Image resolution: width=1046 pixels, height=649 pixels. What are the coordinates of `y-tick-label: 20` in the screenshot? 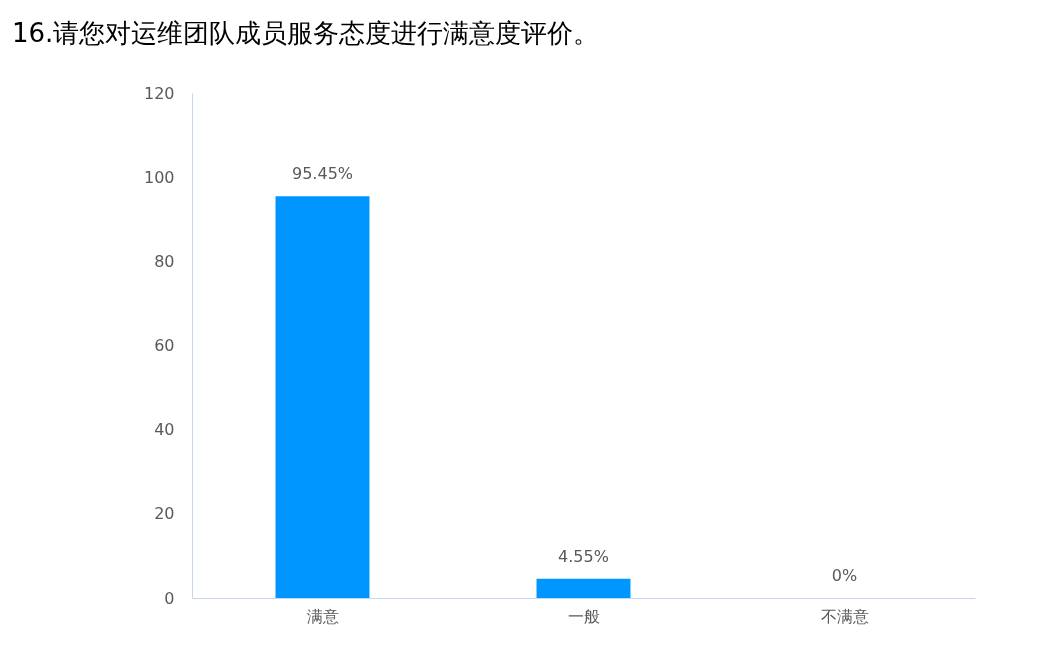 It's located at (164, 514).